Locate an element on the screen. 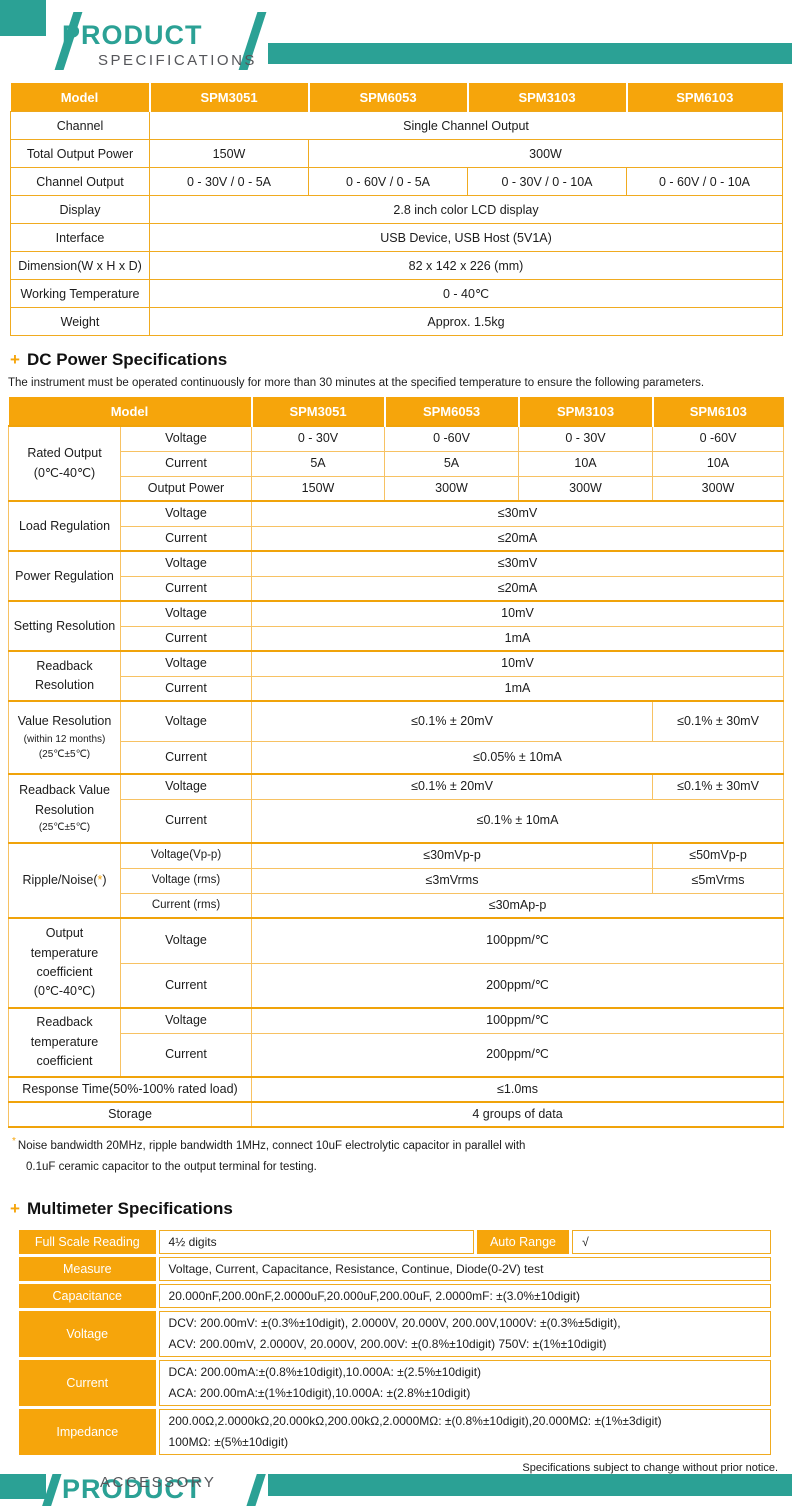  plus-icon: + is located at coordinates (15, 1208).